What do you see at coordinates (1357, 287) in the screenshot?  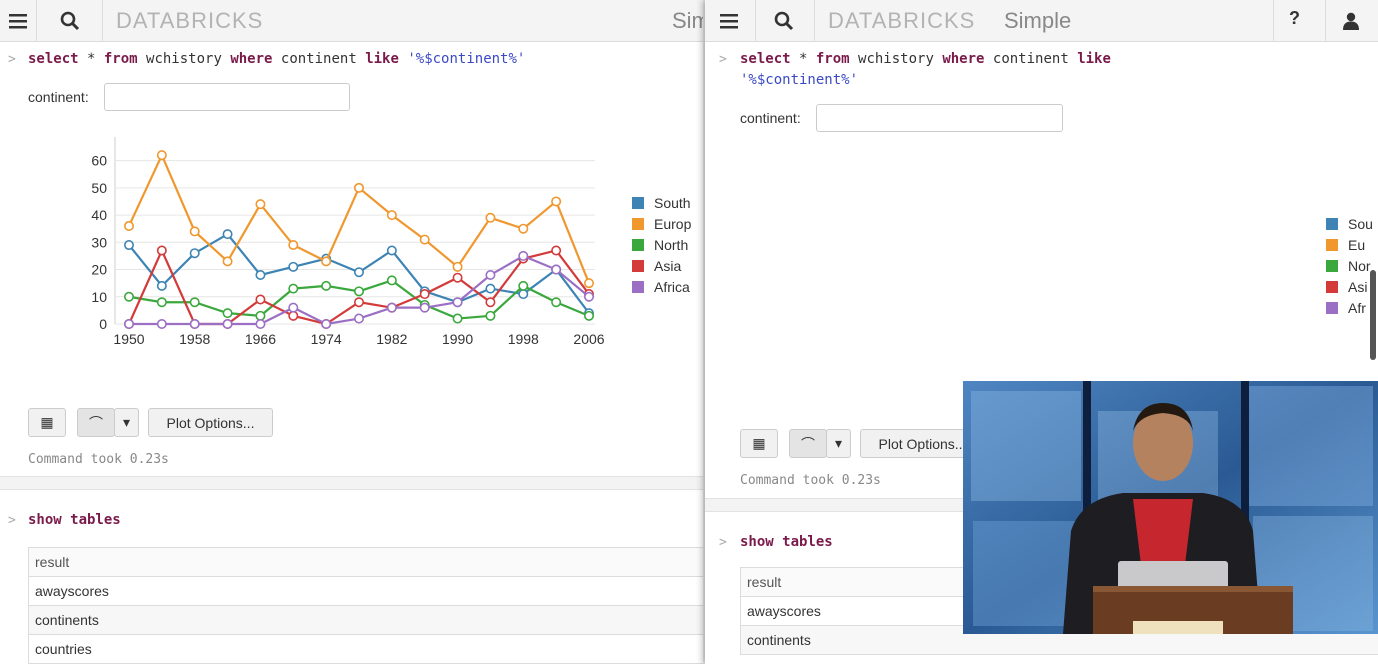 I see `legend-label: Asi` at bounding box center [1357, 287].